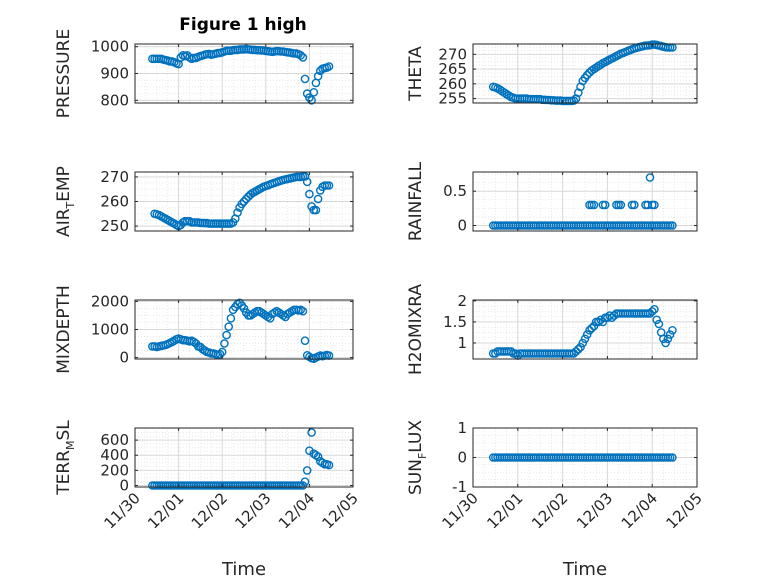 The height and width of the screenshot is (583, 778). Describe the element at coordinates (462, 301) in the screenshot. I see `y-tick-label: 2` at that location.